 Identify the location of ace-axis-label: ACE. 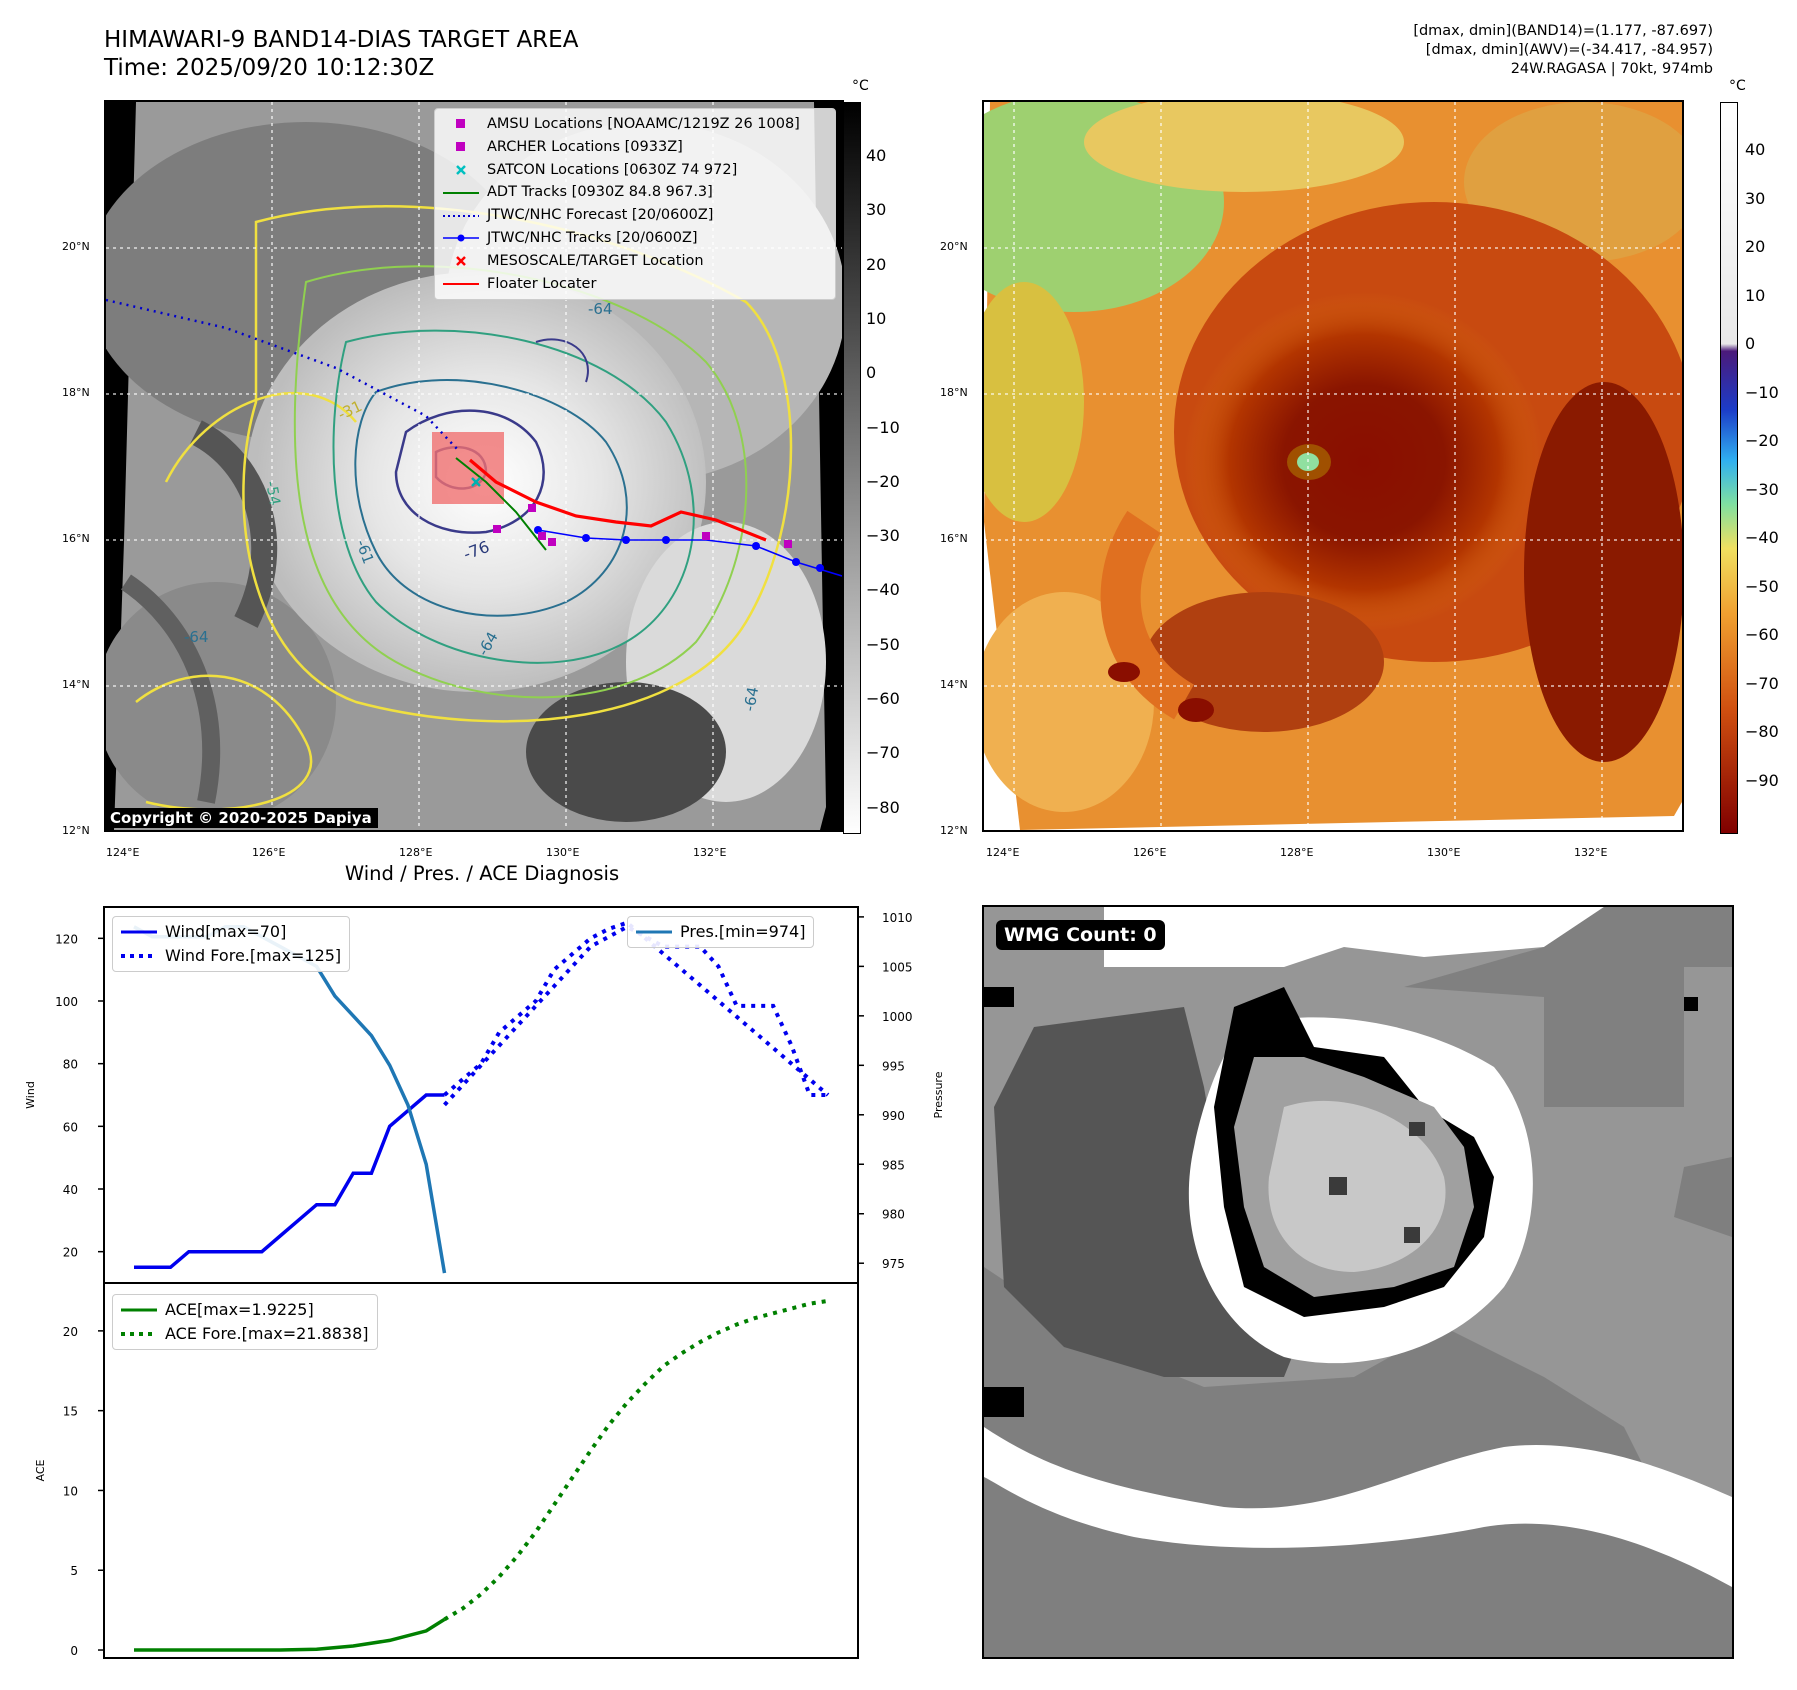
(40, 1470).